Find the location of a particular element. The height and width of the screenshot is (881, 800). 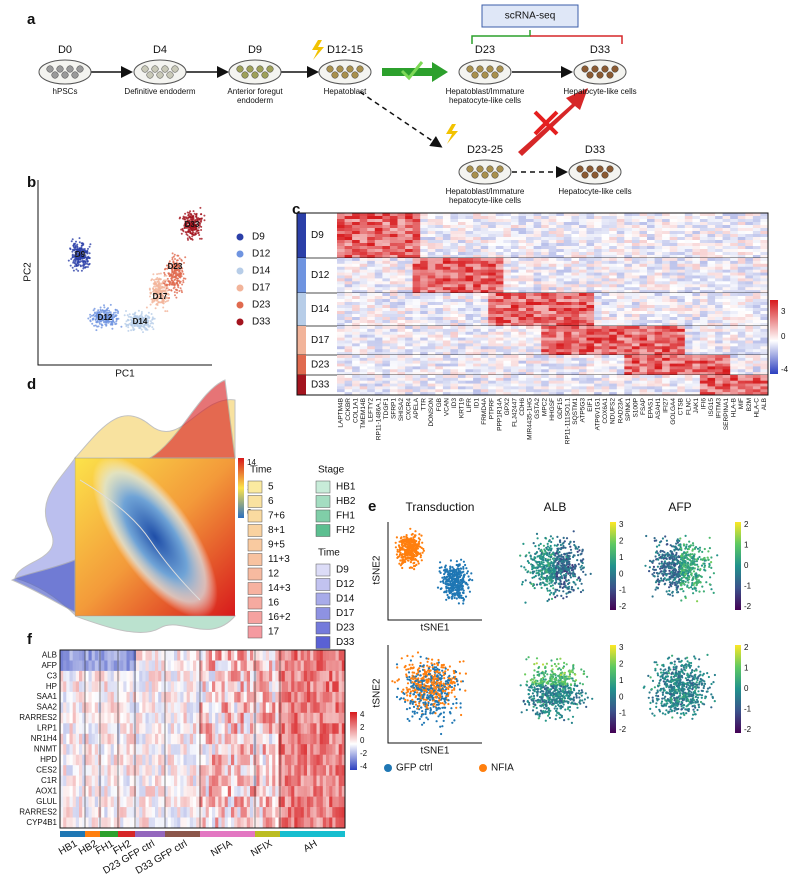

row-label: D9 is located at coordinates (317, 235).